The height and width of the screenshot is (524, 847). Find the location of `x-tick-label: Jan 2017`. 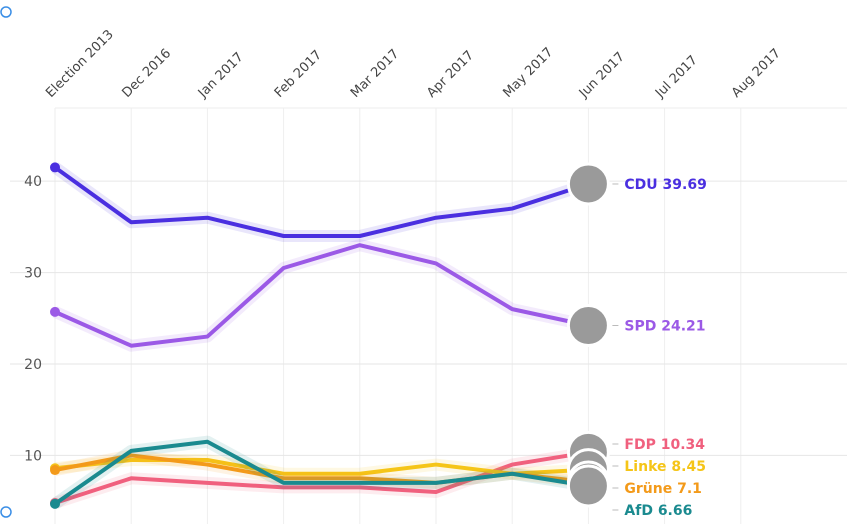

x-tick-label: Jan 2017 is located at coordinates (221, 76).